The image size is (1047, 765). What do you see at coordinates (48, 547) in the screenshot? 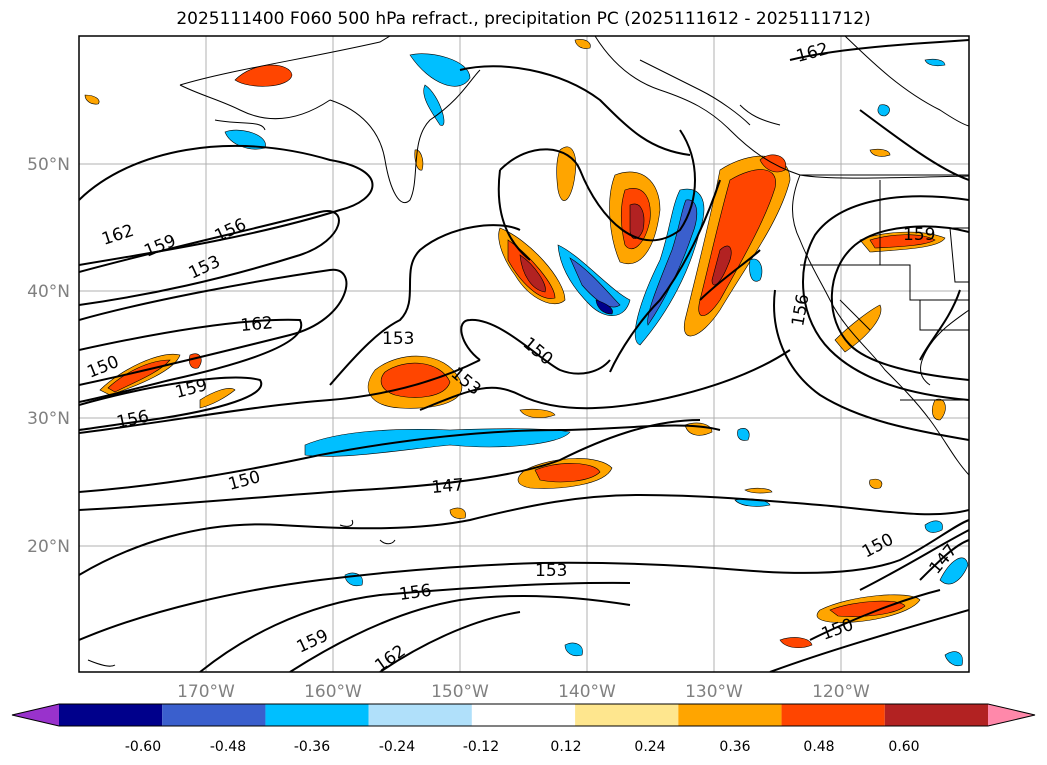
I see `lat-label: 20°N` at bounding box center [48, 547].